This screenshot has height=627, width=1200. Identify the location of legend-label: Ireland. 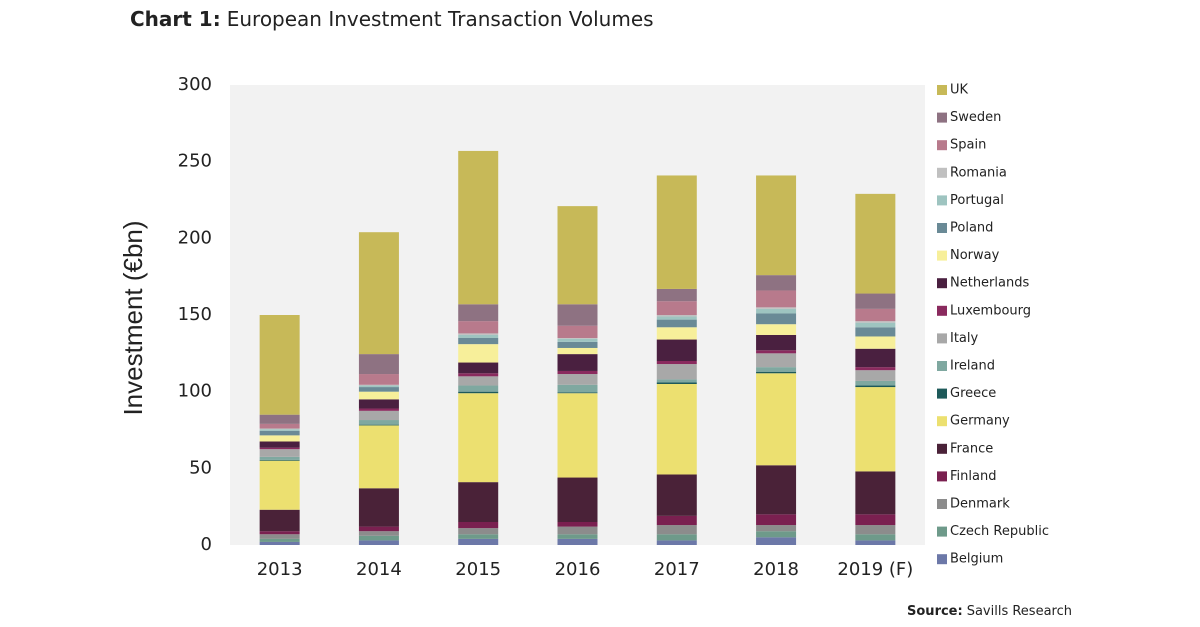
(972, 366).